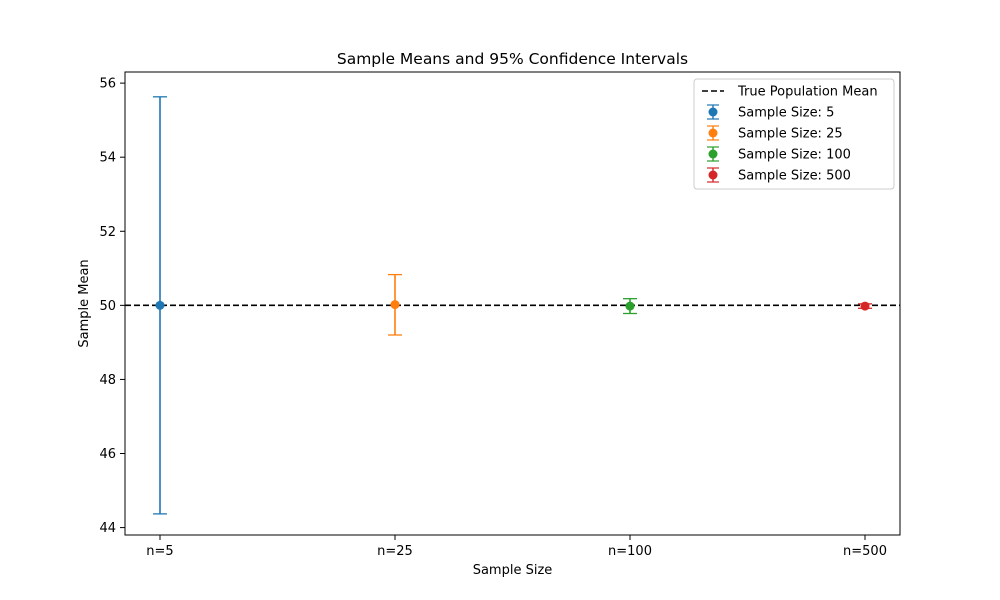  What do you see at coordinates (107, 380) in the screenshot?
I see `y-tick-label: 48` at bounding box center [107, 380].